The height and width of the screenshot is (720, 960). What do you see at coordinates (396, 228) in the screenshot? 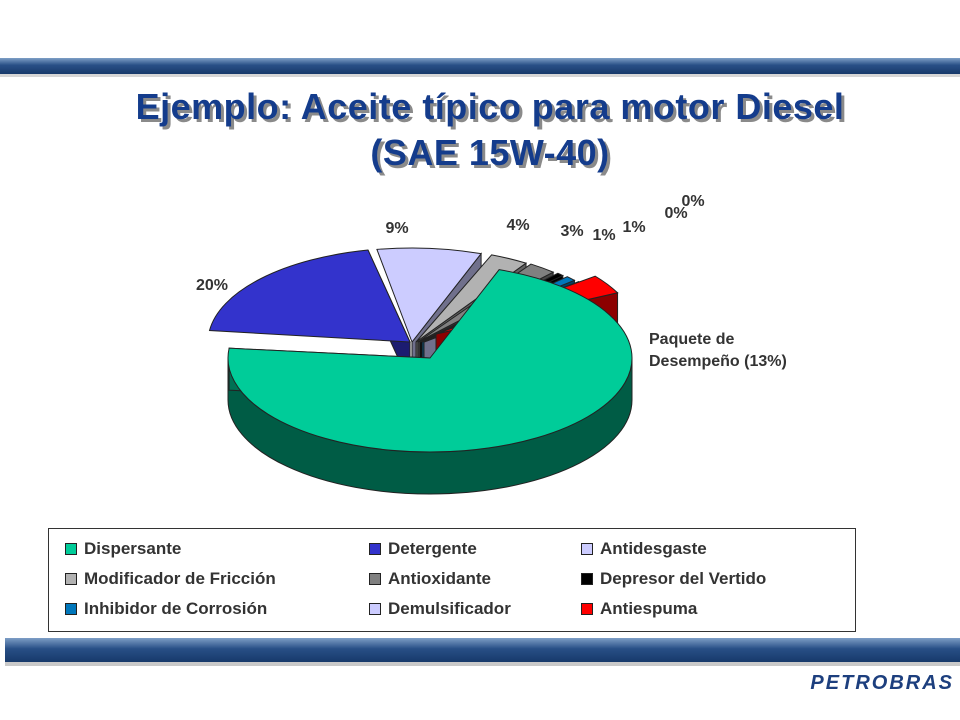
I see `data-label-antidesgaste: 9%` at bounding box center [396, 228].